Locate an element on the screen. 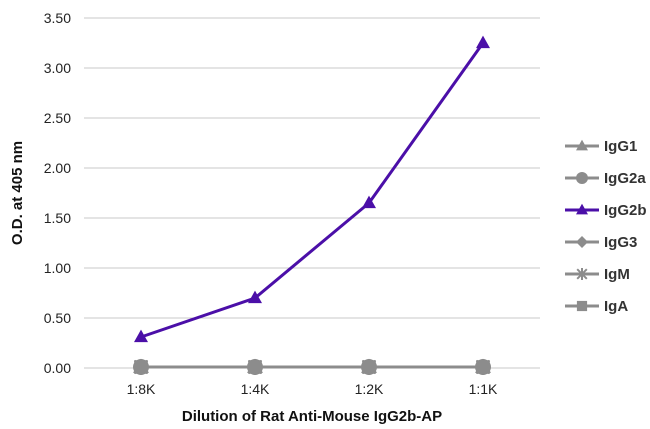  x-tick-labels: 1:8K 1:4K 1:2K 1:1K is located at coordinates (312, 389).